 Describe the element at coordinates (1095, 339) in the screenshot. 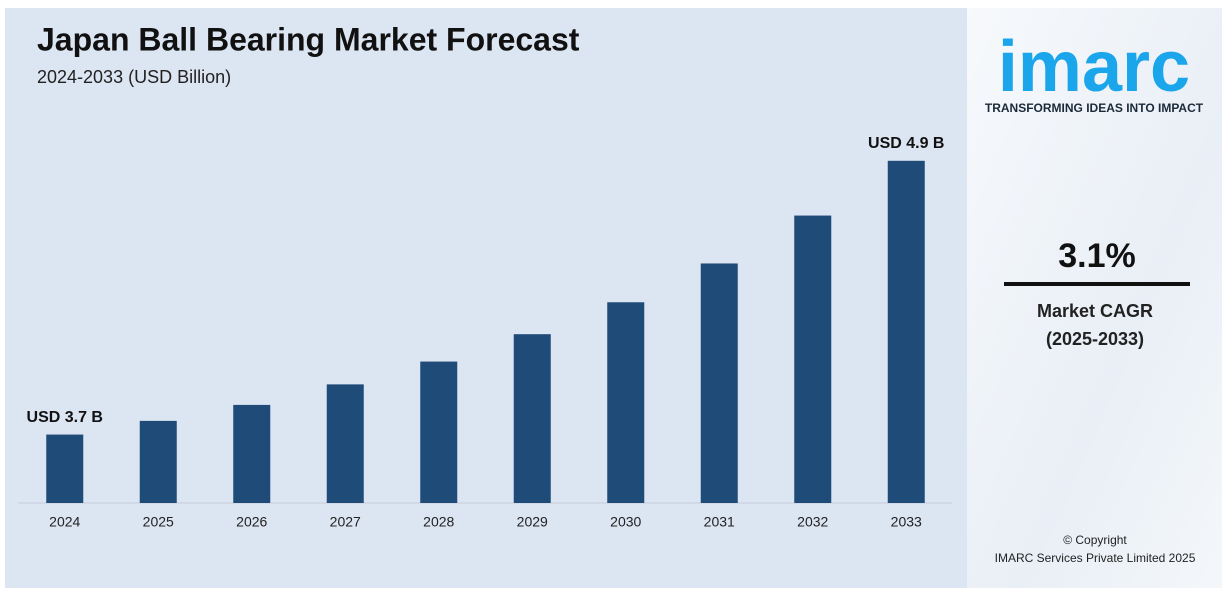

I see `cagr-period: (2025-2033)` at that location.